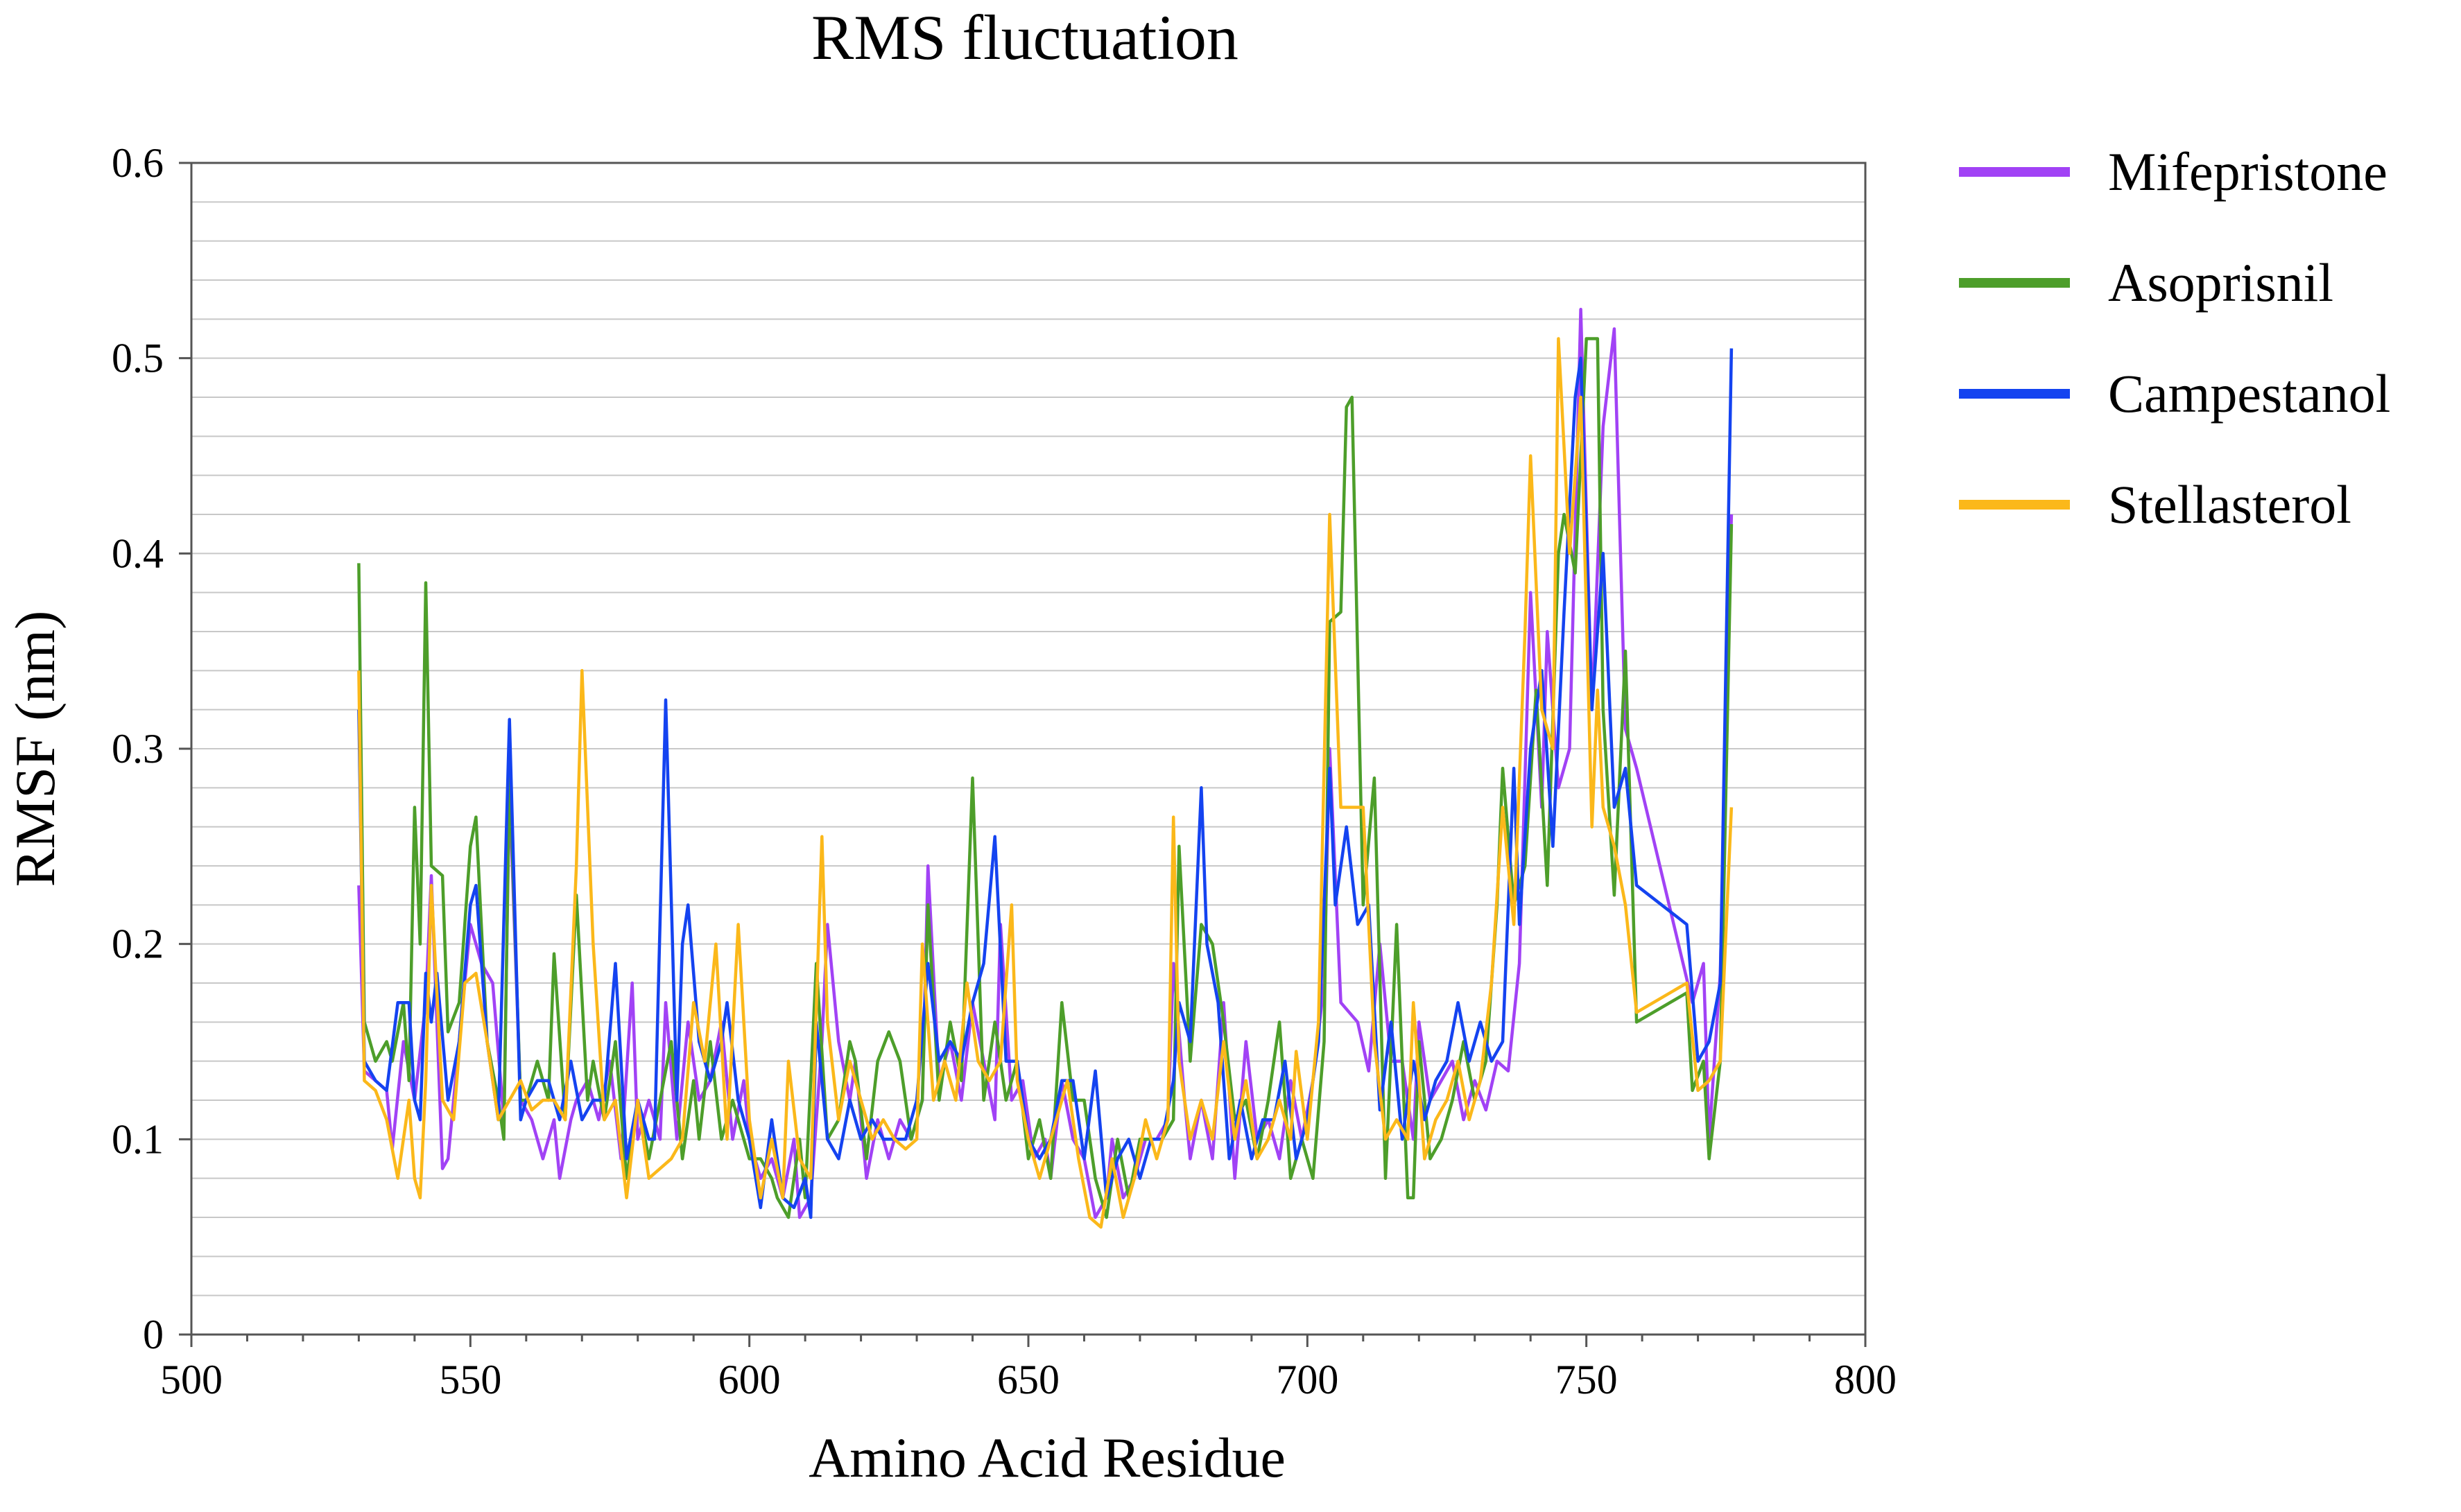 This screenshot has height=1512, width=2461. What do you see at coordinates (153, 1334) in the screenshot?
I see `y-tick-label: 0` at bounding box center [153, 1334].